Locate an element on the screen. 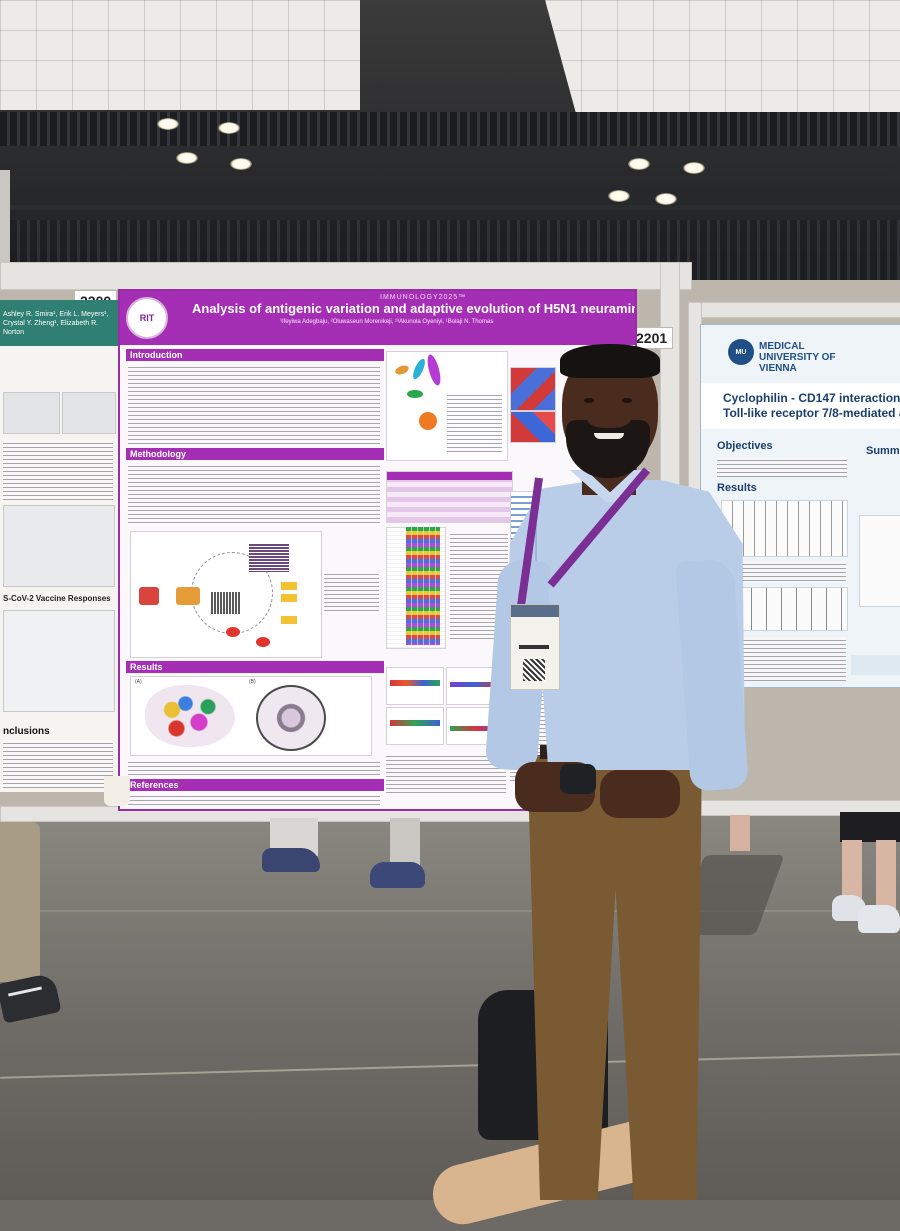 The image size is (900, 1231). ceiling-duct is located at coordinates (450, 154).